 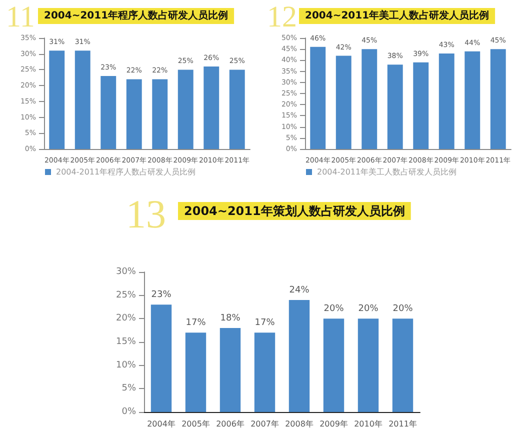 I want to click on chart-title: 2004~2011年程序人数占研发人员比例, so click(x=136, y=16).